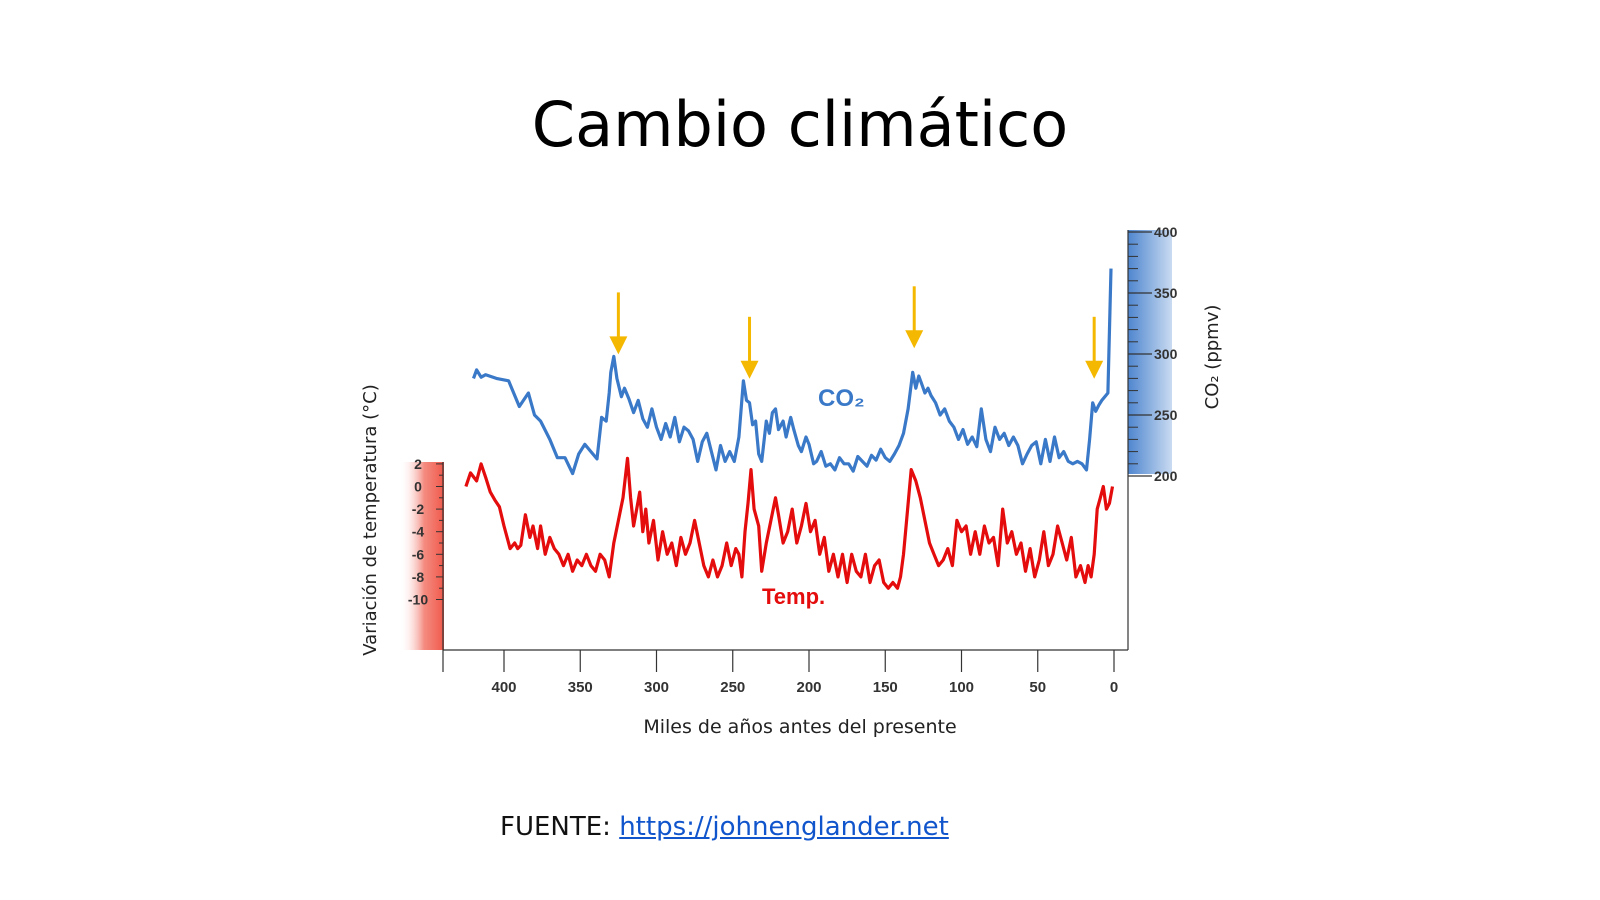 Image resolution: width=1600 pixels, height=900 pixels. I want to click on x-axis-label: Miles de años antes del presente, so click(799, 727).